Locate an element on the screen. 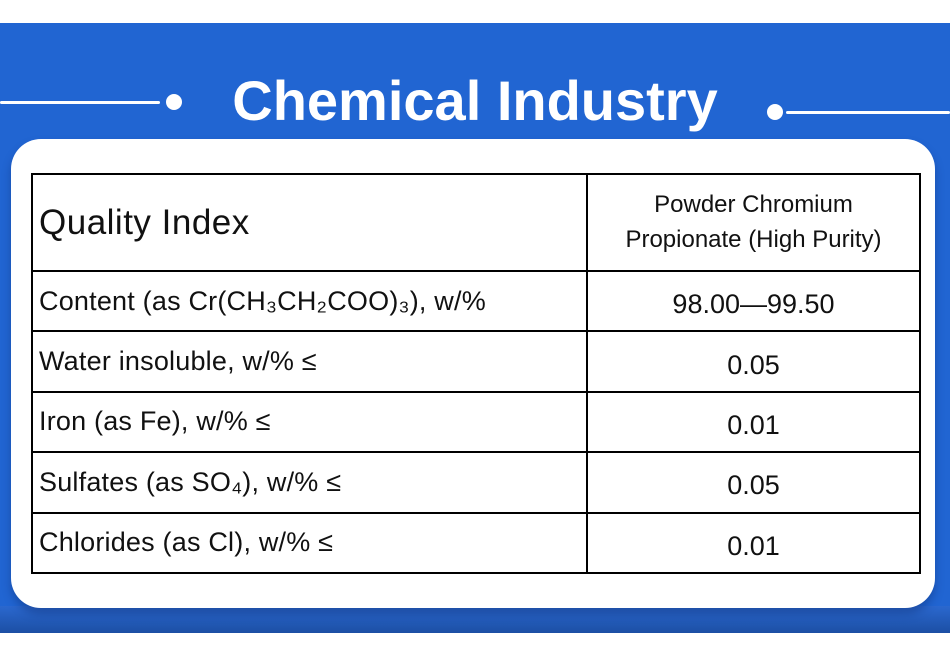  table-row: Water insoluble, w/% ≤0.05 is located at coordinates (476, 361).